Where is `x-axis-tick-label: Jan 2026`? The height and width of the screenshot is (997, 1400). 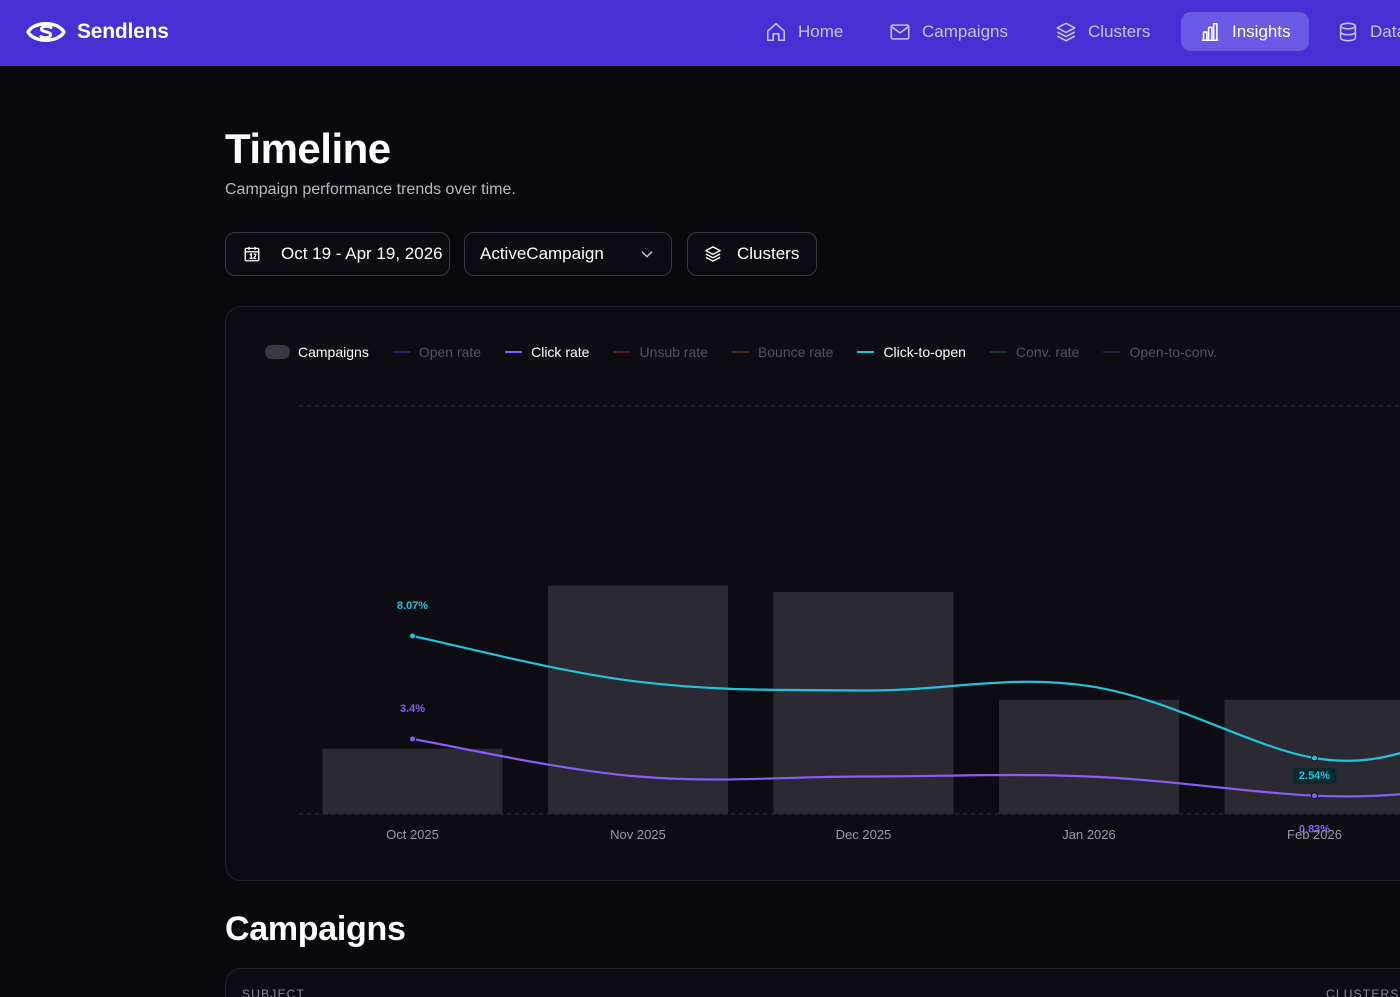 x-axis-tick-label: Jan 2026 is located at coordinates (1089, 834).